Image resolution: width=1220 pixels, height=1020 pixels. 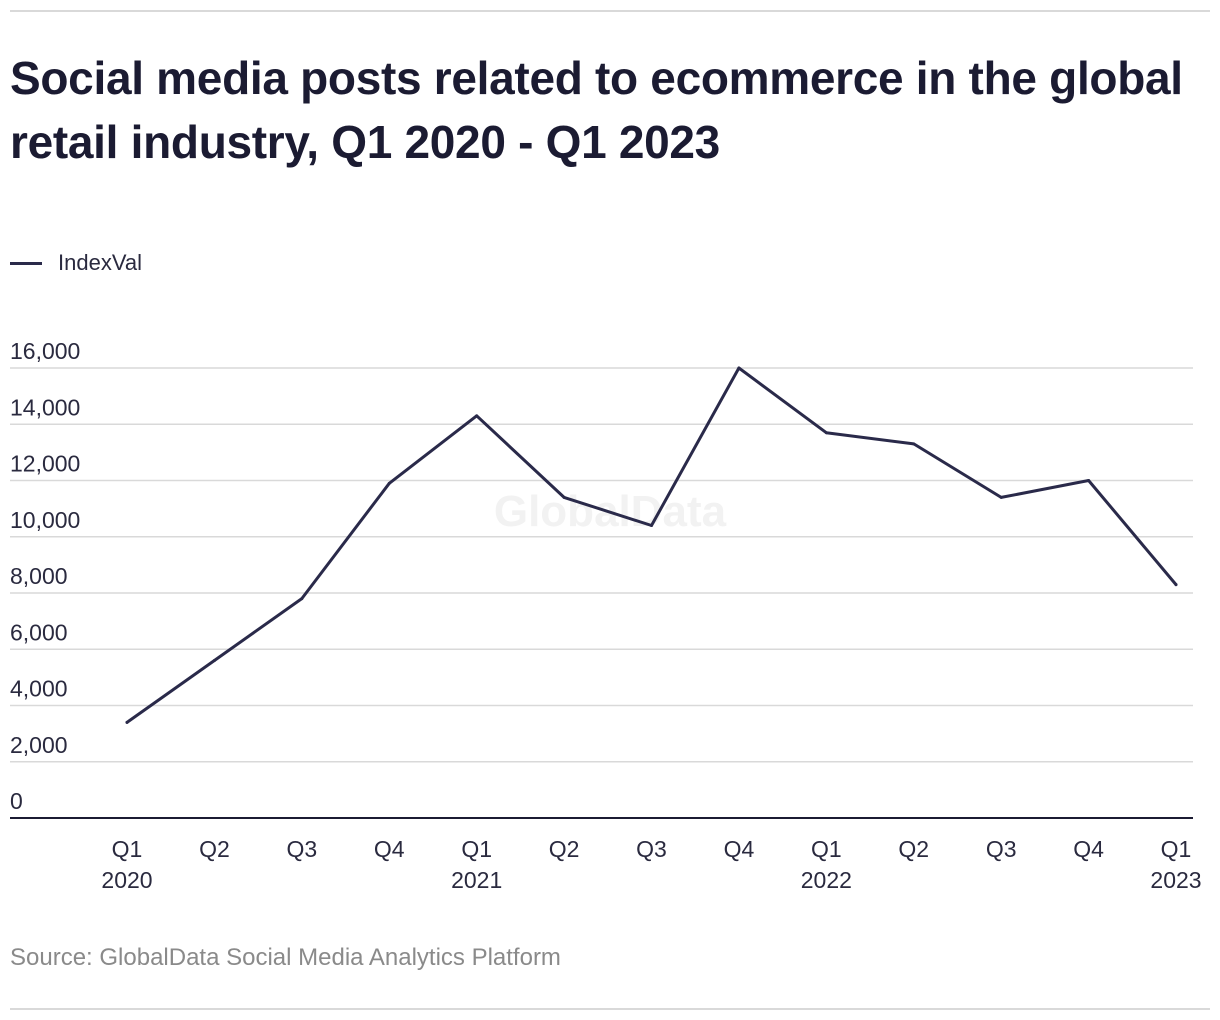 What do you see at coordinates (26, 263) in the screenshot?
I see `legend-swatch` at bounding box center [26, 263].